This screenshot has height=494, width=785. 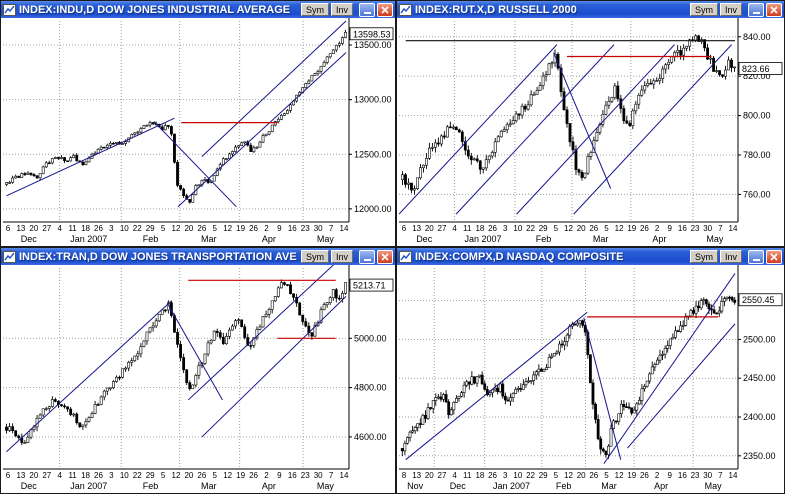 I want to click on svg-text: Nov, so click(x=415, y=486).